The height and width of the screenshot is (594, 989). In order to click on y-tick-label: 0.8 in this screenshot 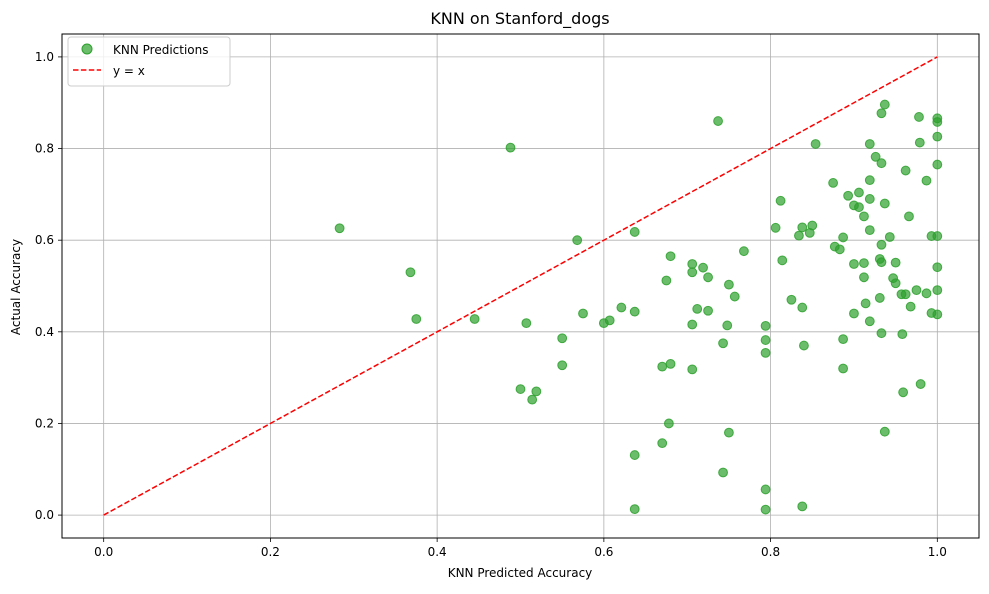, I will do `click(44, 149)`.